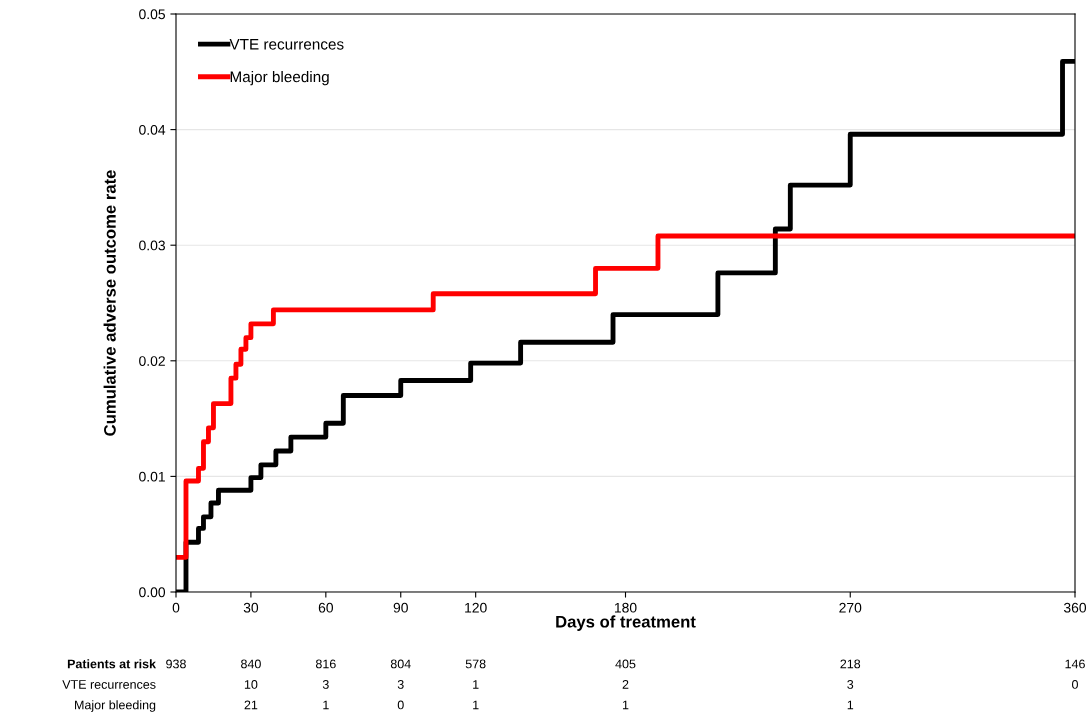 Image resolution: width=1092 pixels, height=717 pixels. What do you see at coordinates (625, 684) in the screenshot?
I see `text: 2` at bounding box center [625, 684].